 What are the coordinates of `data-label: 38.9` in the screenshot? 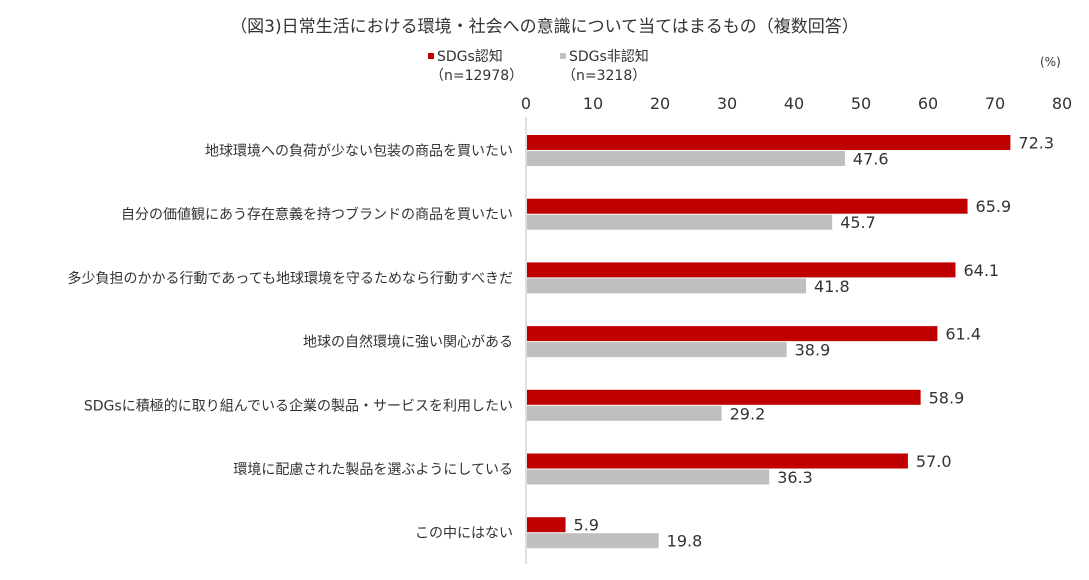 It's located at (813, 350).